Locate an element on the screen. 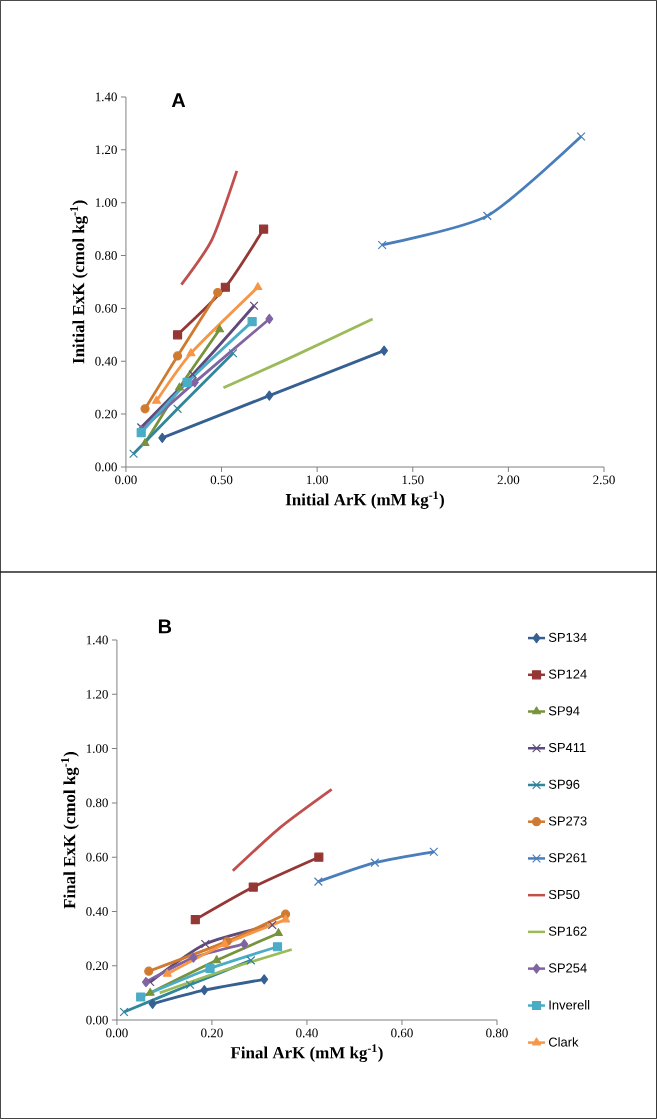  legend-label: SP261 is located at coordinates (567, 858).